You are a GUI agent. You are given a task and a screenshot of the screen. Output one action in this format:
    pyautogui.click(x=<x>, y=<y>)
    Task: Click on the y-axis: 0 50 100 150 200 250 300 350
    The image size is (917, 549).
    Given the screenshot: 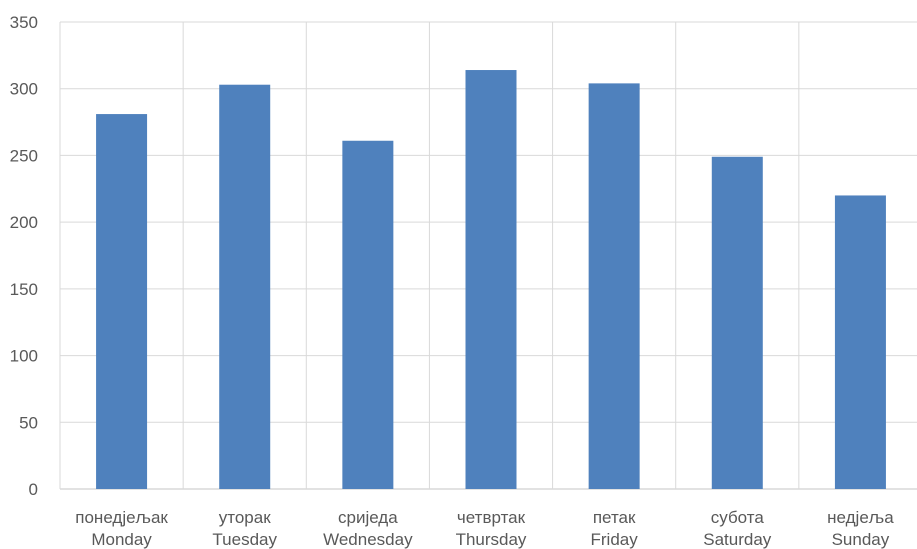 What is the action you would take?
    pyautogui.click(x=24, y=256)
    